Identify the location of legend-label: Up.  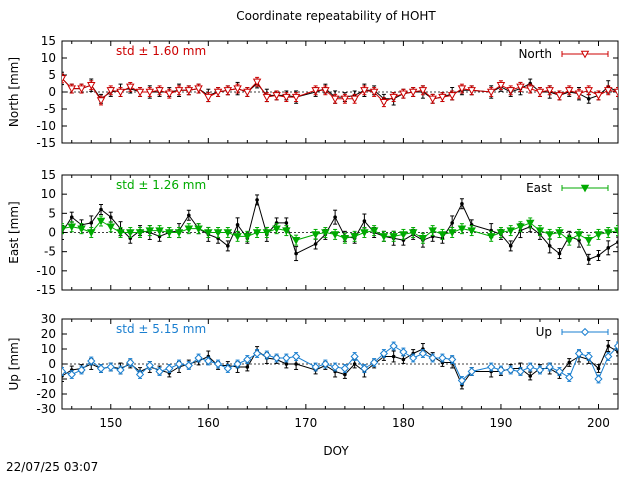
(544, 332).